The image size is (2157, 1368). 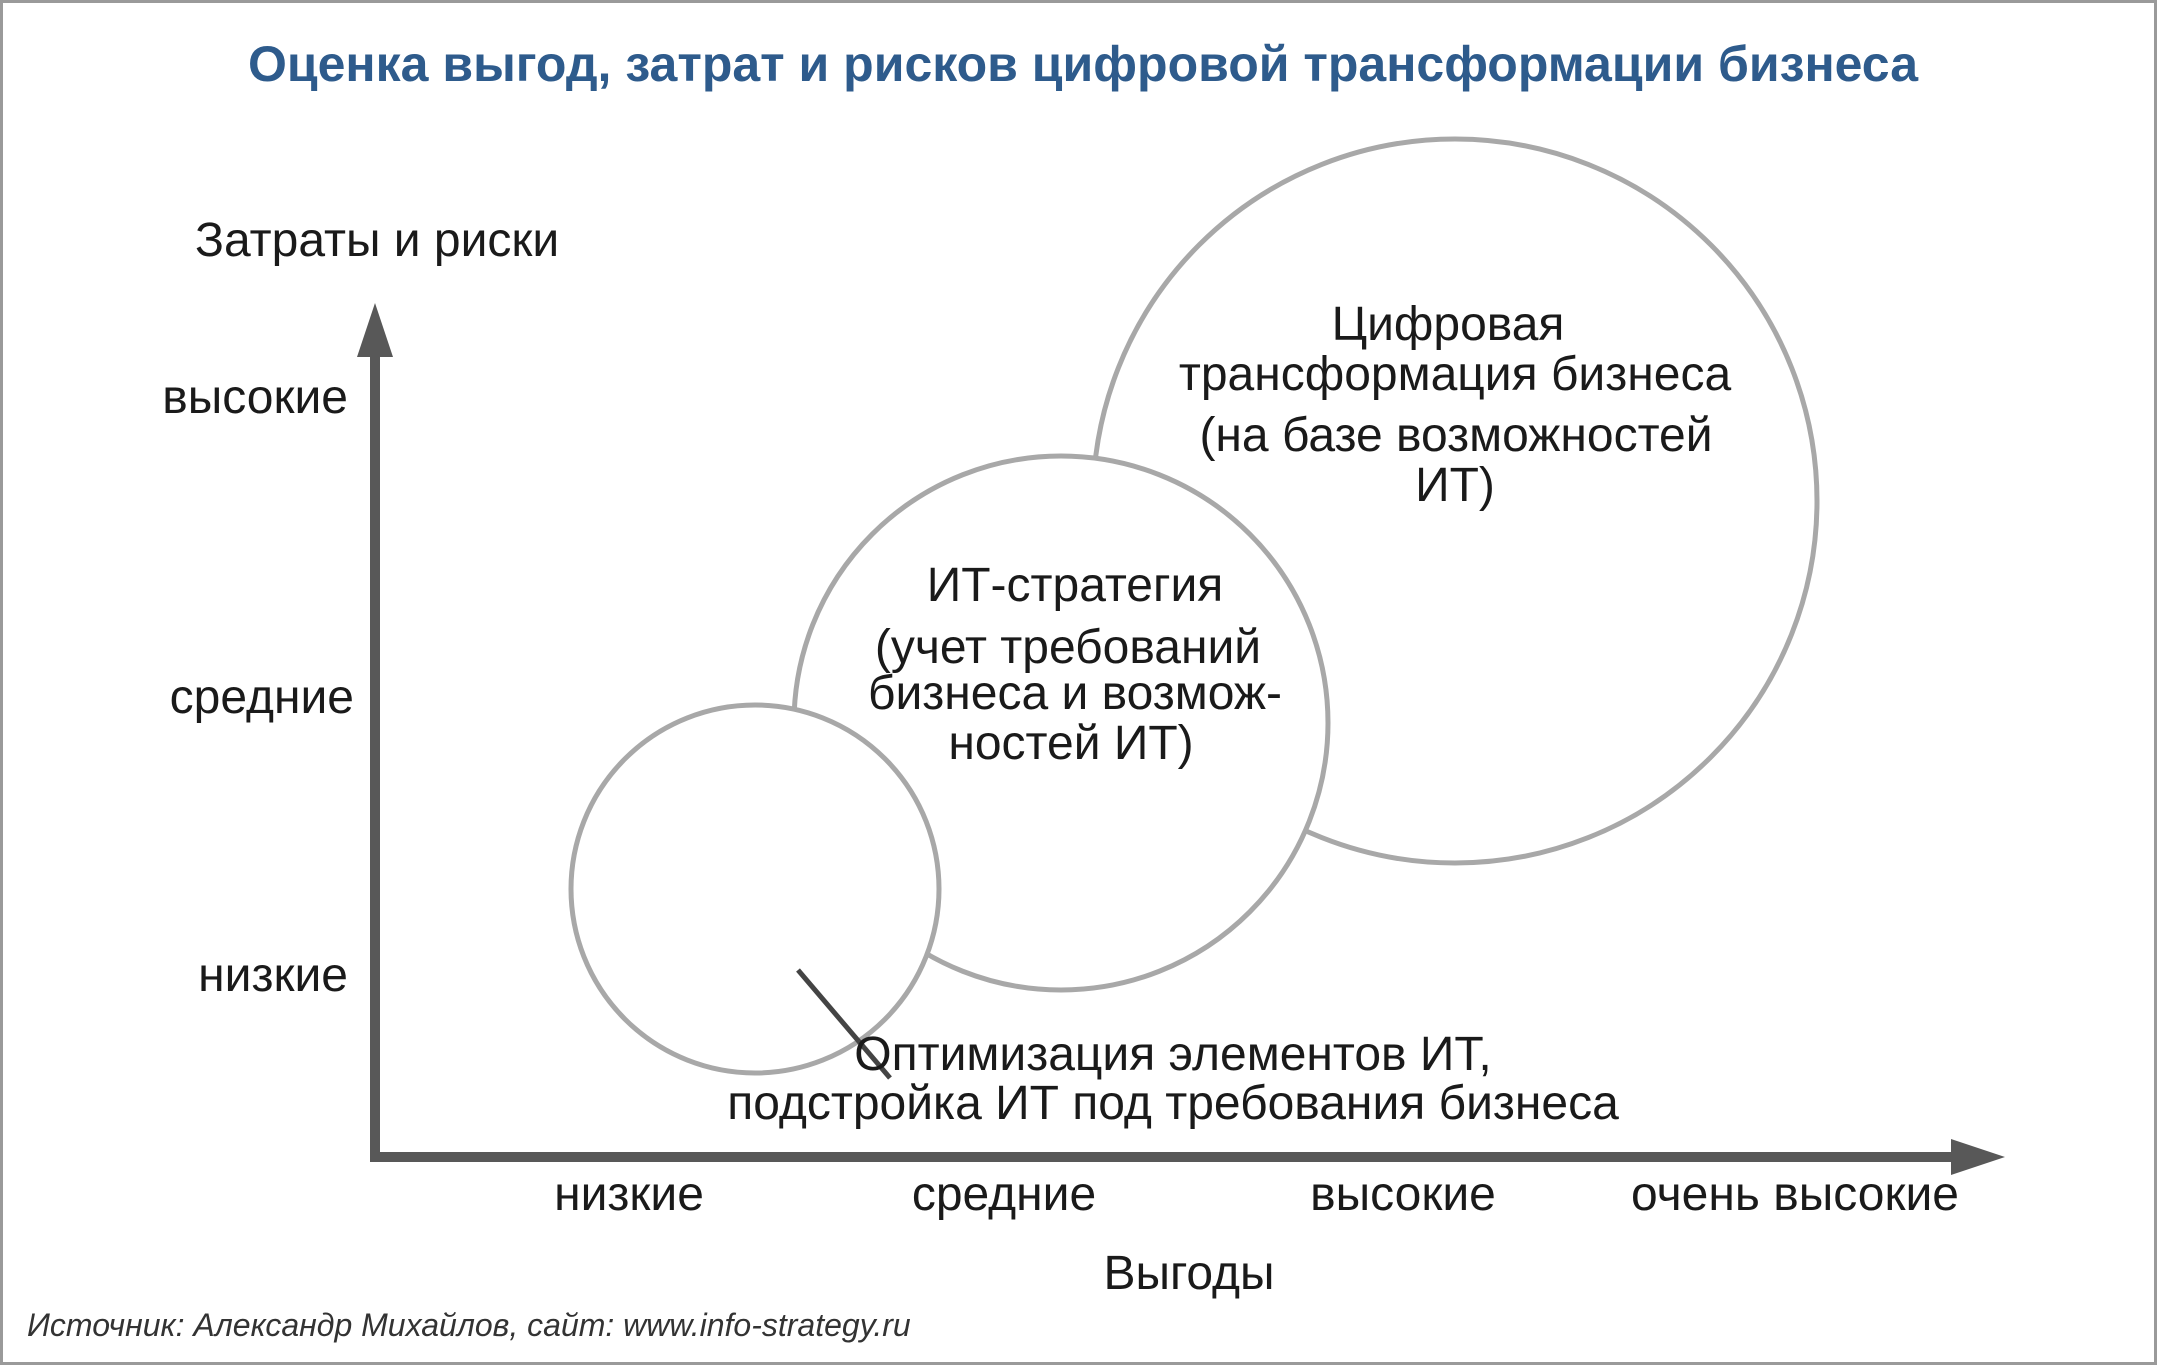 What do you see at coordinates (1172, 1054) in the screenshot?
I see `bubble-it-optimization-line-1: Оптимизация элементов ИТ,` at bounding box center [1172, 1054].